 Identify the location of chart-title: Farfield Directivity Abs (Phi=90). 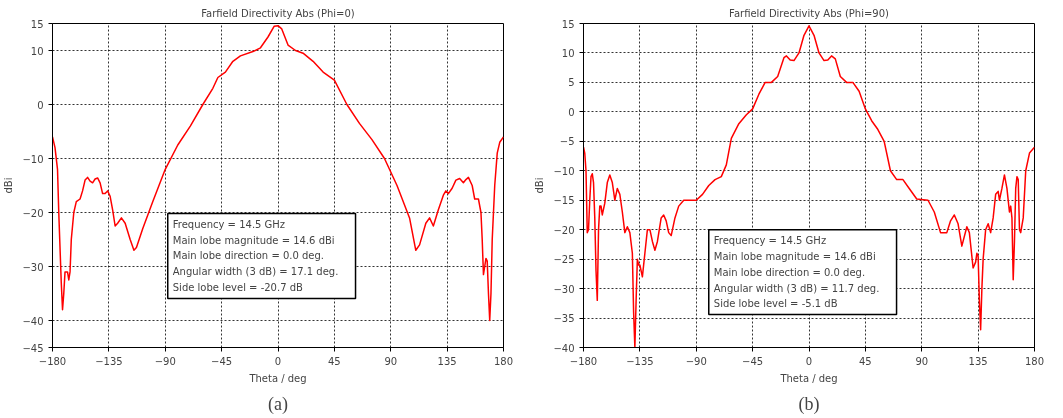
(809, 13).